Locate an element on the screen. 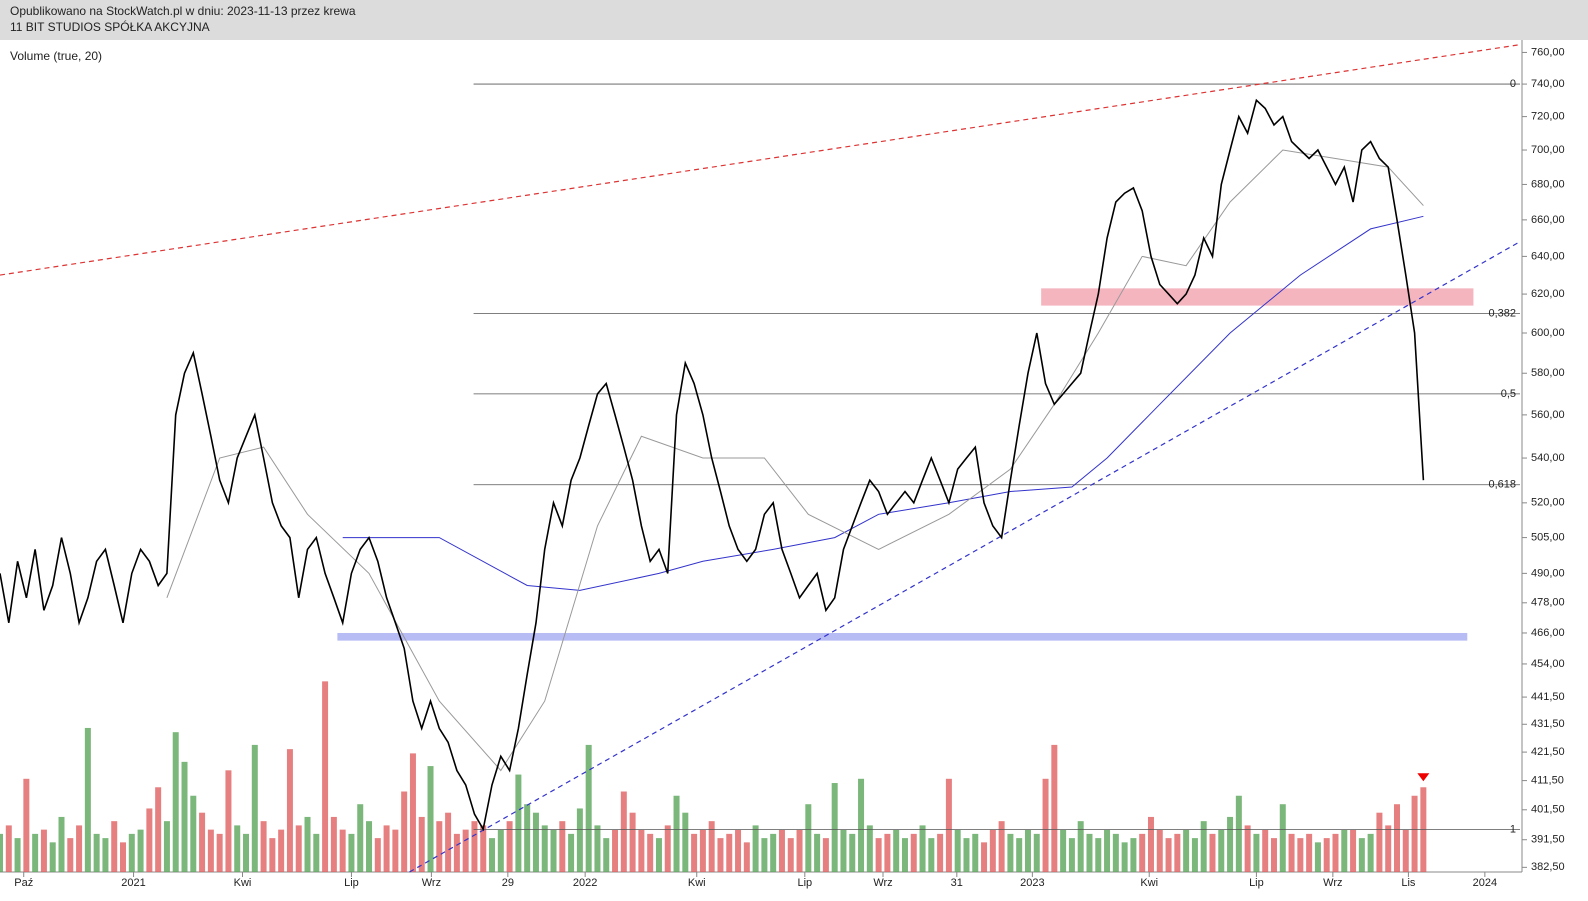  y-tick-label: 600,00 is located at coordinates (1548, 333).